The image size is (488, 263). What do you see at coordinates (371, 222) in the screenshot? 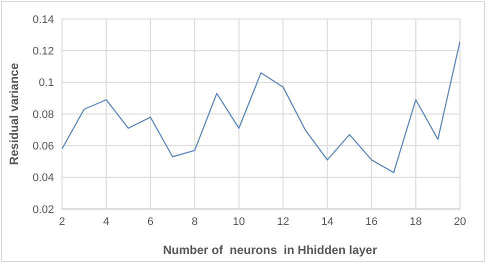
I see `x-tick-label: 16` at bounding box center [371, 222].